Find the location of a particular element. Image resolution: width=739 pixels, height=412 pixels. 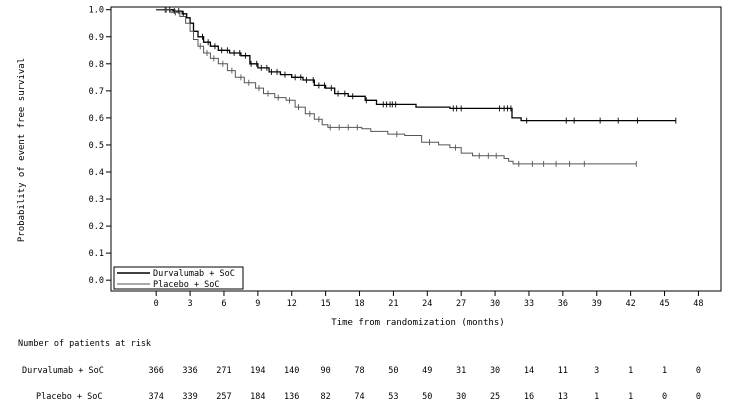

y-tick-label-10: 1.0 is located at coordinates (96, 11).